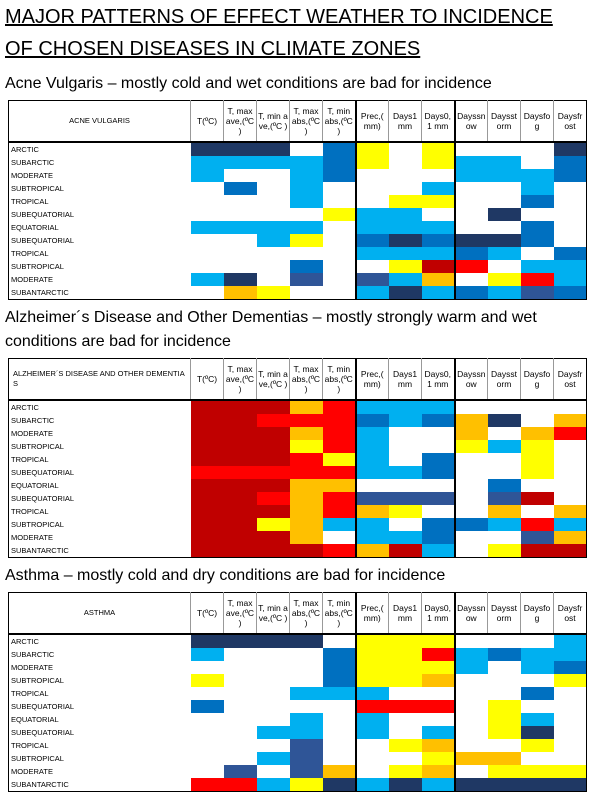 This screenshot has width=589, height=796. What do you see at coordinates (40, 292) in the screenshot?
I see `row-label: SUBANTARCTIC` at bounding box center [40, 292].